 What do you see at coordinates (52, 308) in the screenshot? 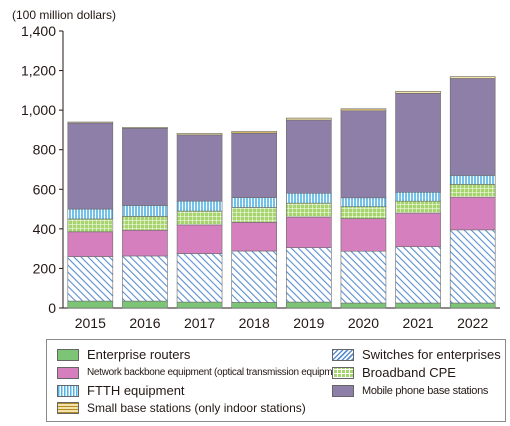
I see `y-tick-label: 0` at bounding box center [52, 308].